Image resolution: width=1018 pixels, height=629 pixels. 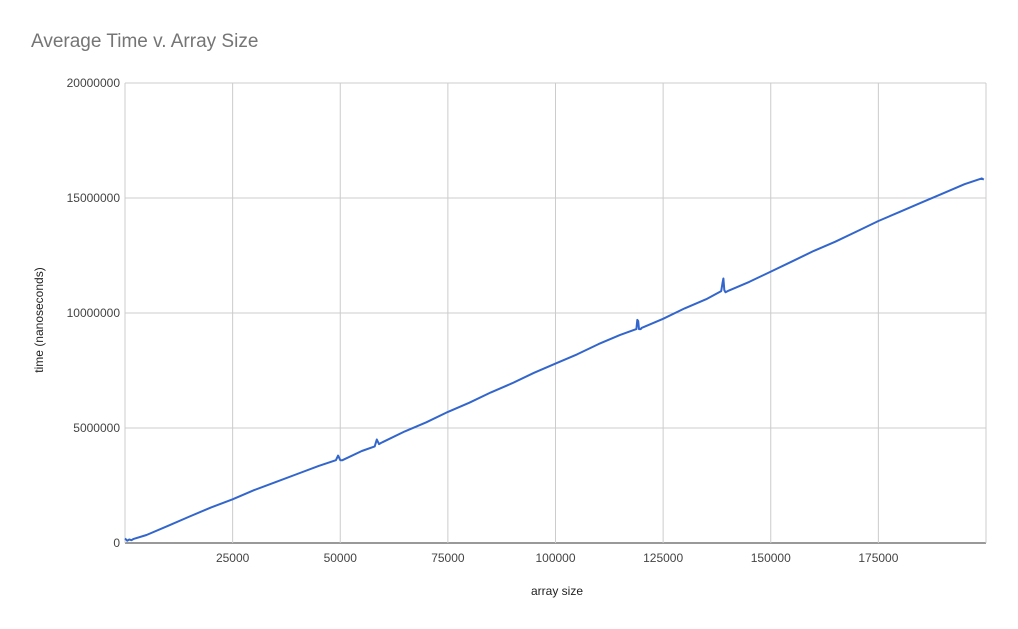 What do you see at coordinates (663, 558) in the screenshot?
I see `x-tick-label: 125000` at bounding box center [663, 558].